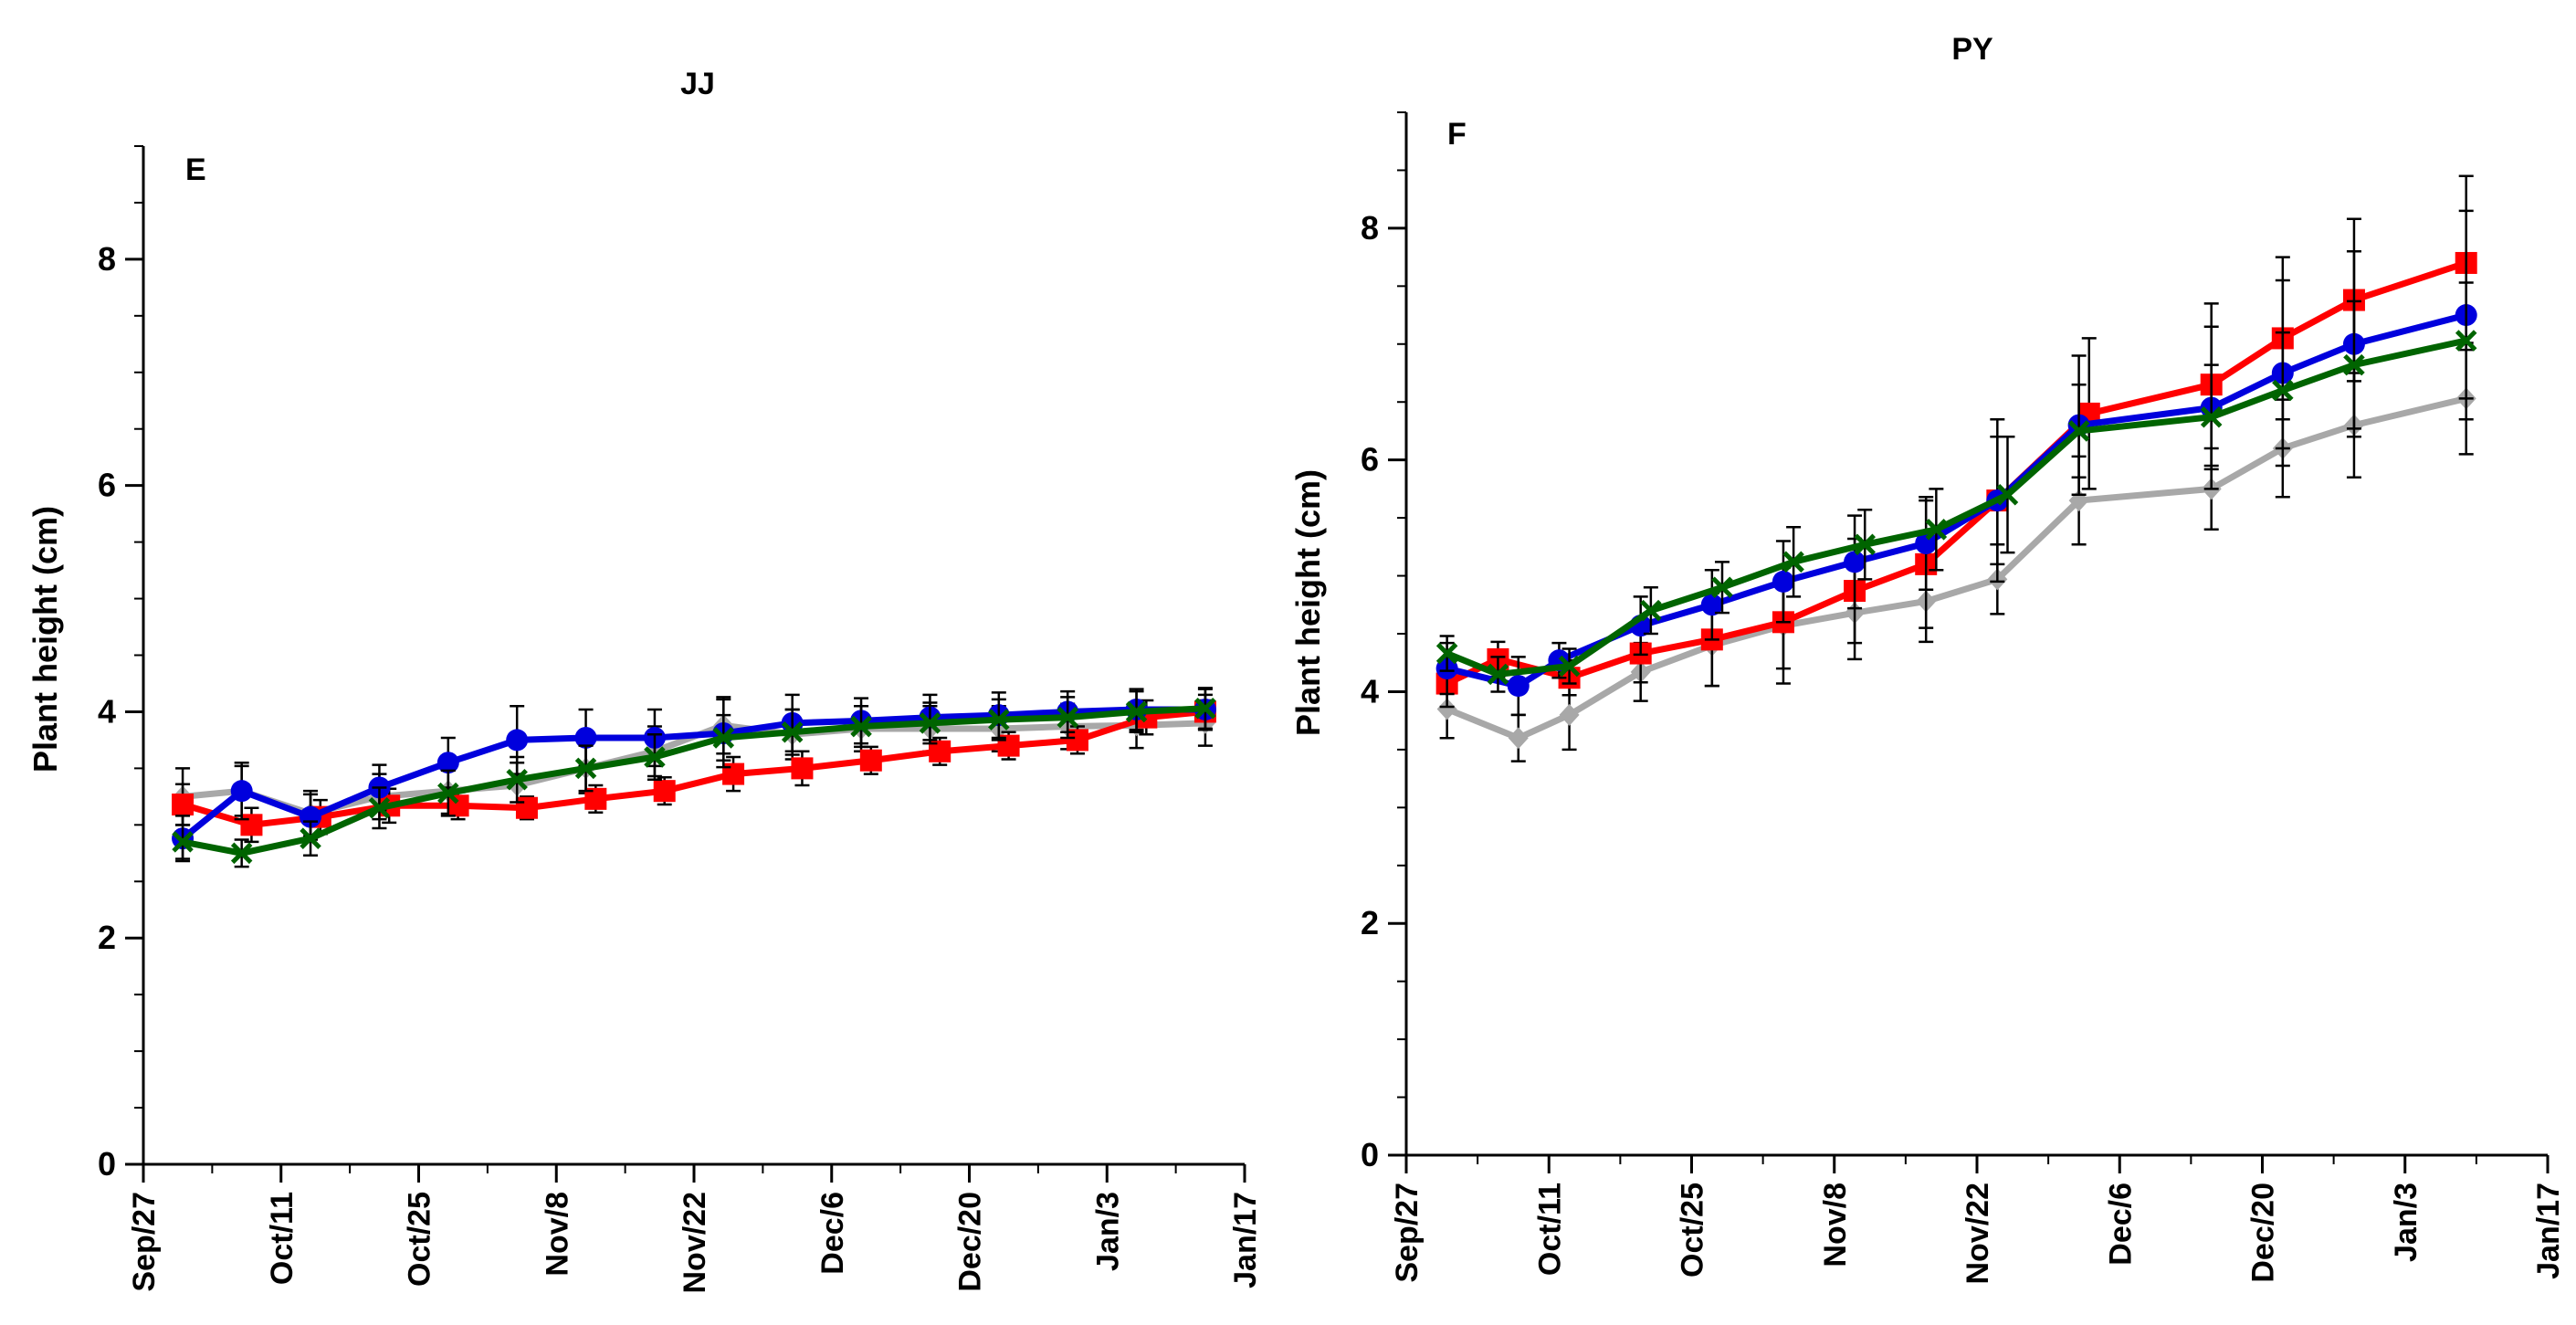 The image size is (2576, 1325). I want to click on chart-title: JJ, so click(697, 84).